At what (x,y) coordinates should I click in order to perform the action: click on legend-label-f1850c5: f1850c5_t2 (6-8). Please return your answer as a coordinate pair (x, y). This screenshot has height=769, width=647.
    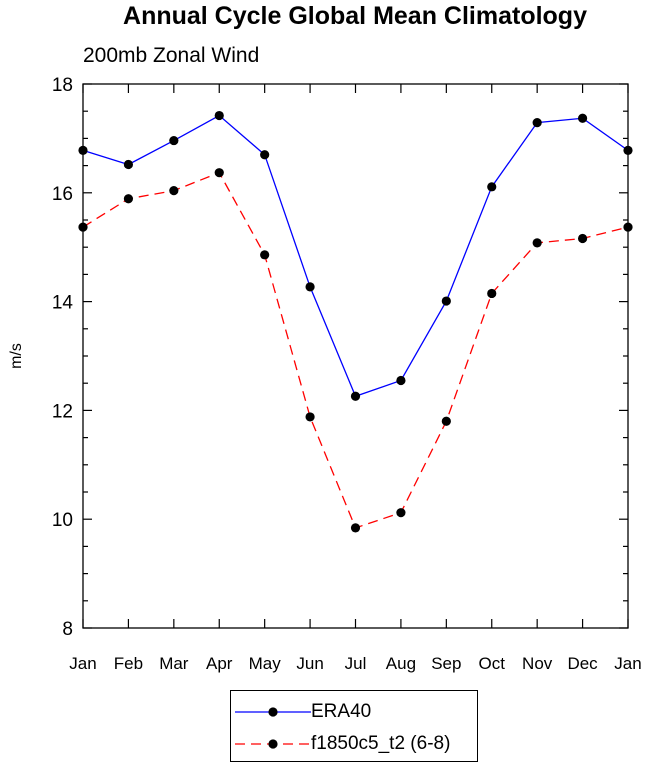
    Looking at the image, I should click on (381, 743).